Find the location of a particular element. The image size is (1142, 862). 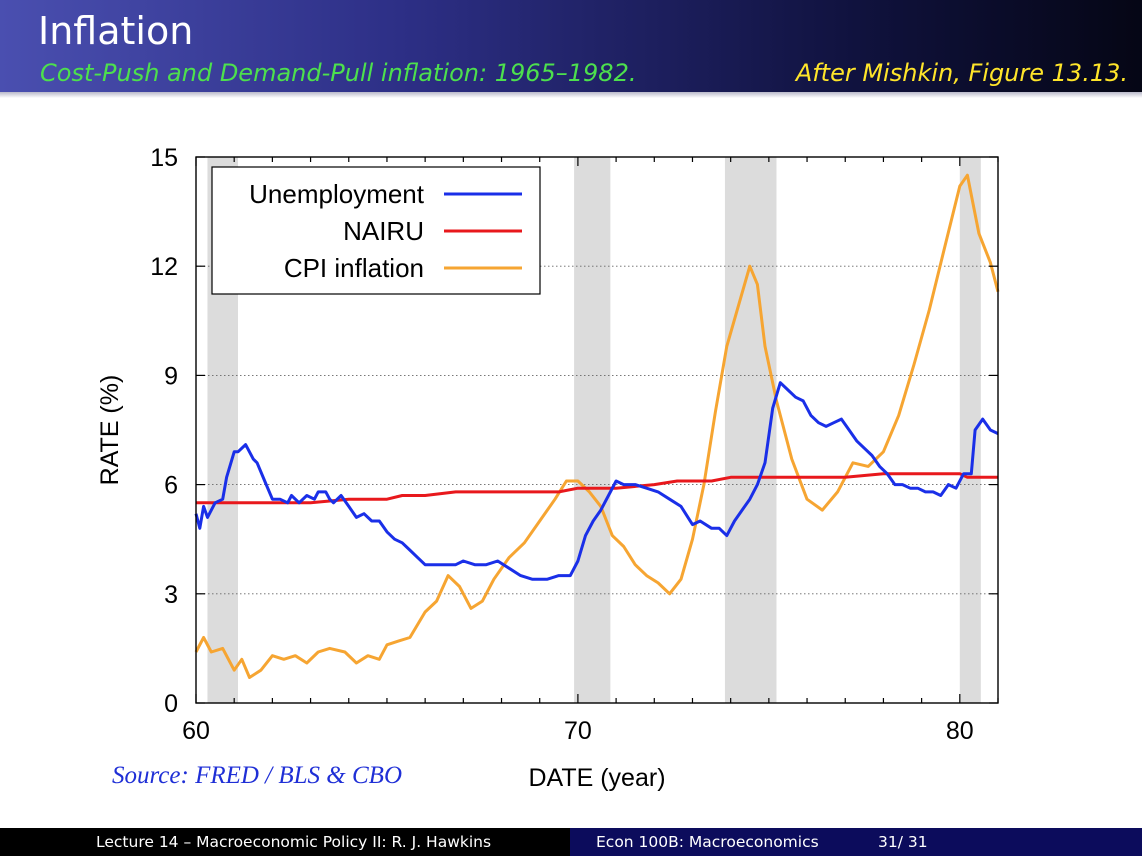

x-tick-label: 80 is located at coordinates (960, 731).